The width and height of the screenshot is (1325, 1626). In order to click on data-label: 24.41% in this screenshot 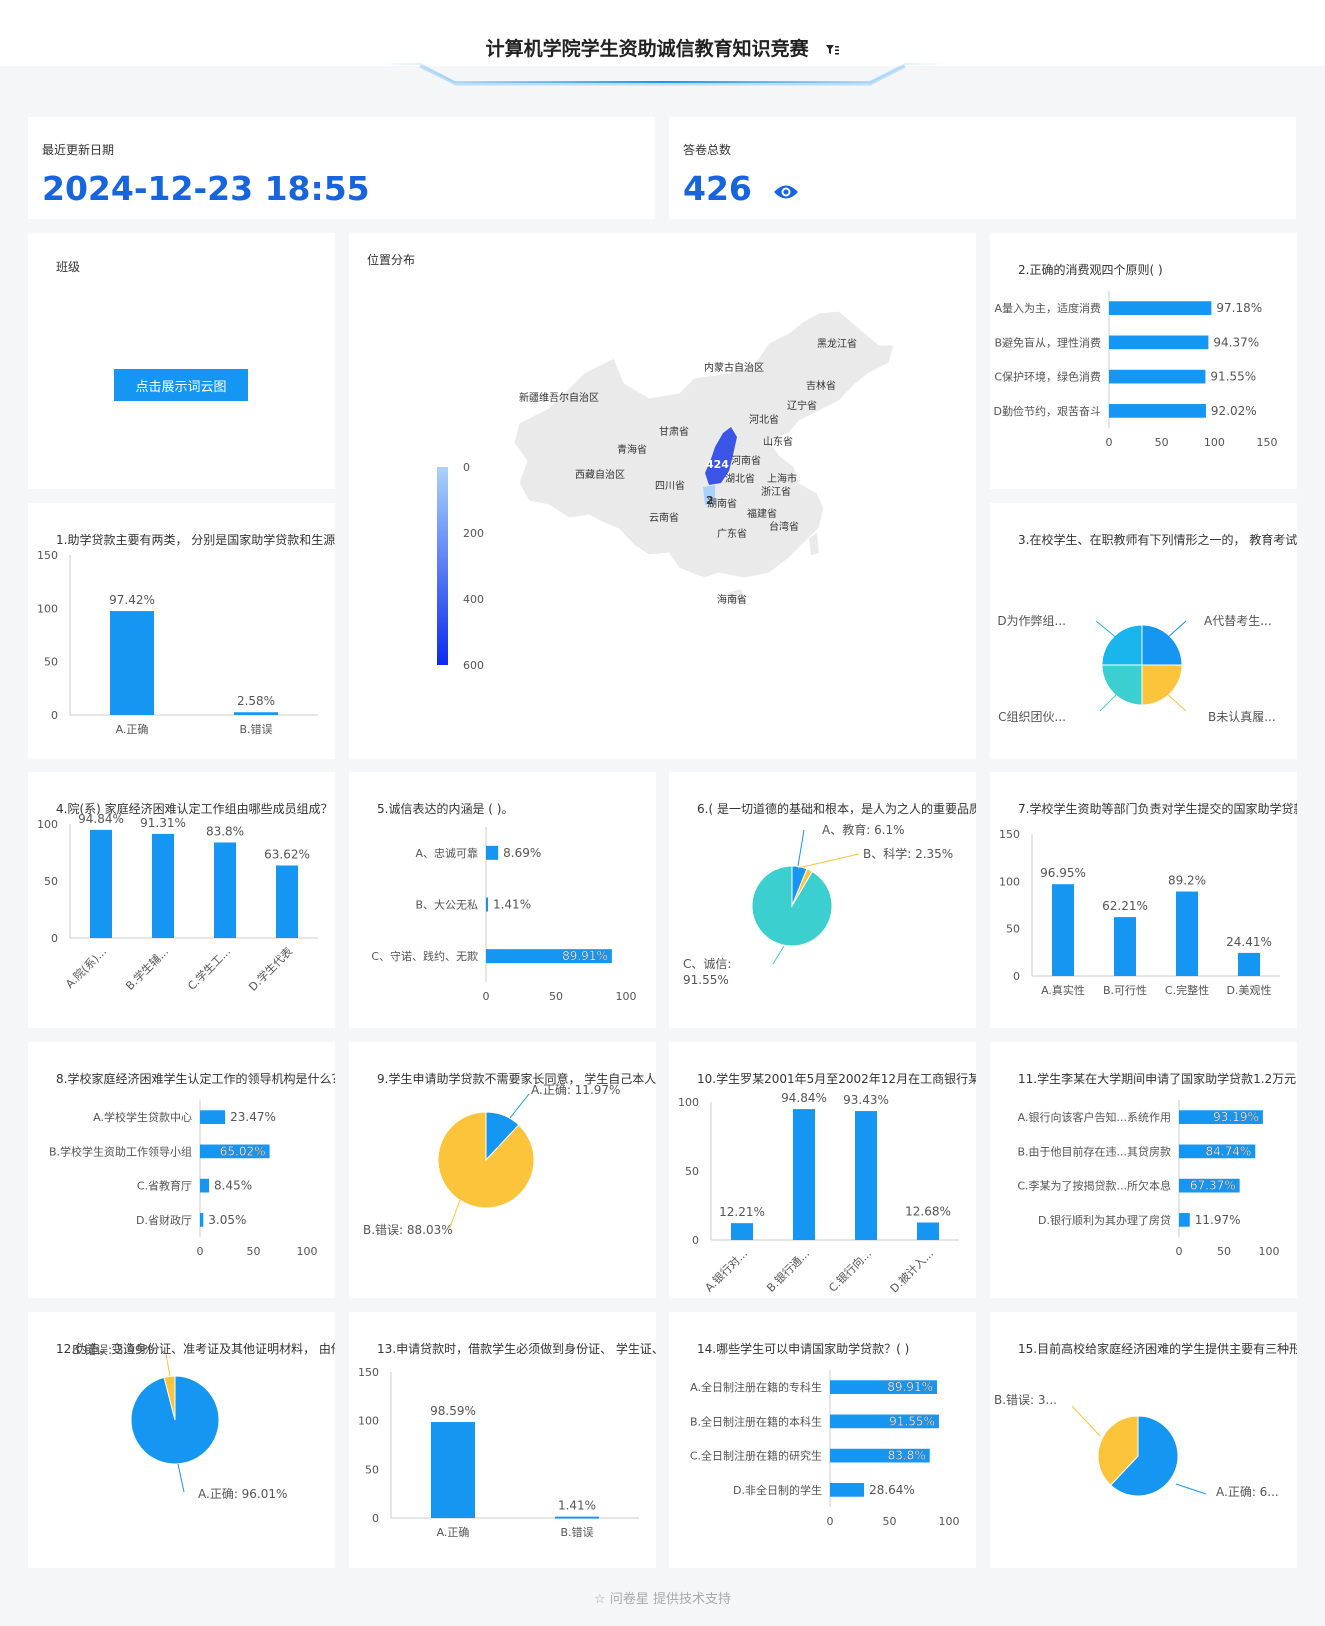, I will do `click(1249, 942)`.